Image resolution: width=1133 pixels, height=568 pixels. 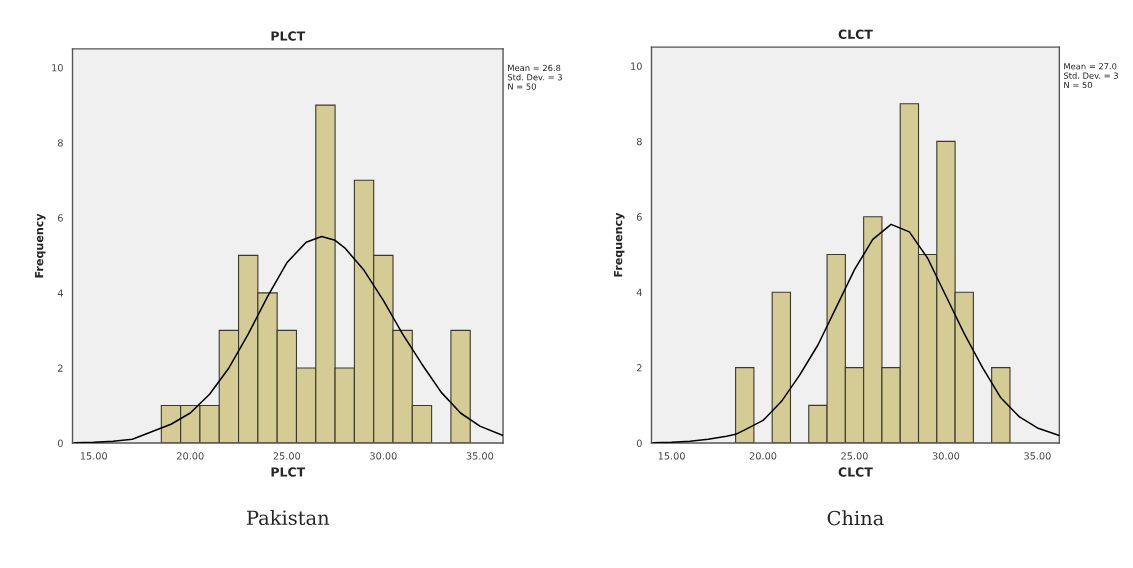 What do you see at coordinates (288, 36) in the screenshot?
I see `chart-title: PLCT` at bounding box center [288, 36].